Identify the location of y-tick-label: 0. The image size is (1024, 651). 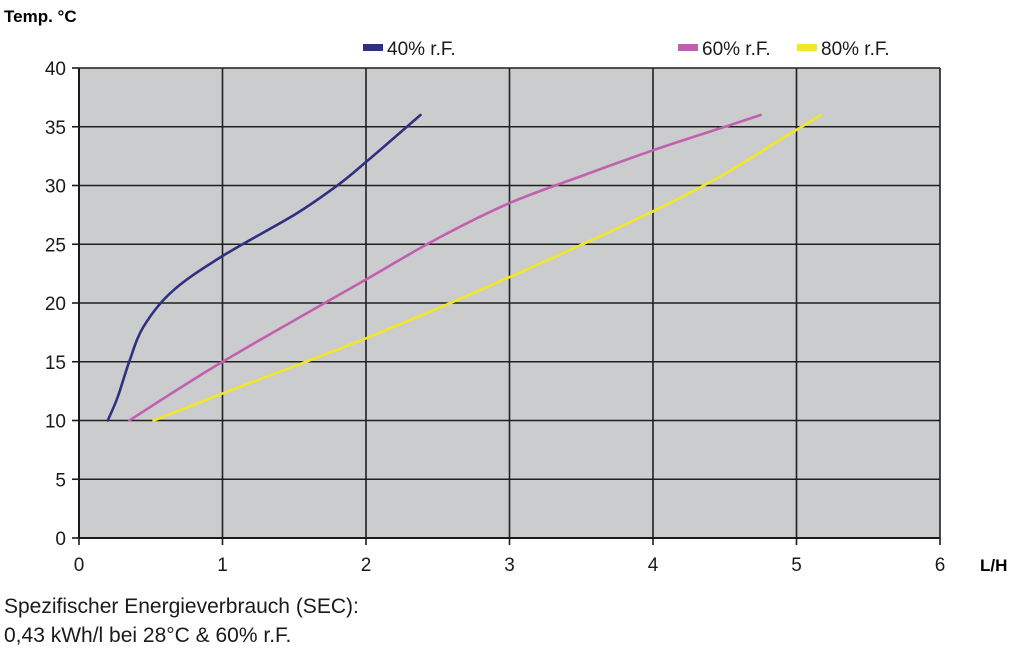
(60, 539).